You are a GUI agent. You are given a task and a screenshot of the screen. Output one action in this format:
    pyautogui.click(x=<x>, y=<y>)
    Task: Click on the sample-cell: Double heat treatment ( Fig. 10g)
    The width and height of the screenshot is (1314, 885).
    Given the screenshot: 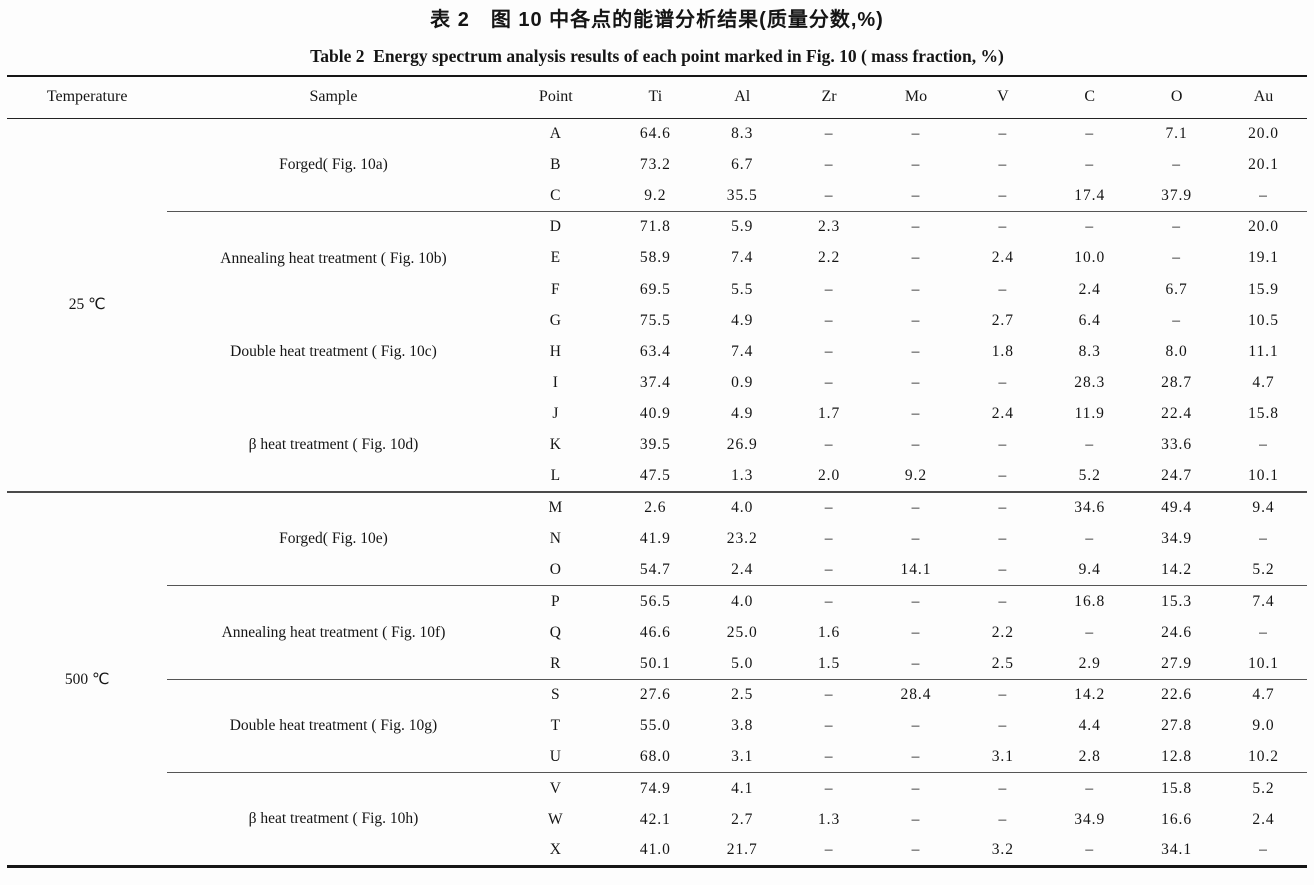 What is the action you would take?
    pyautogui.click(x=333, y=726)
    